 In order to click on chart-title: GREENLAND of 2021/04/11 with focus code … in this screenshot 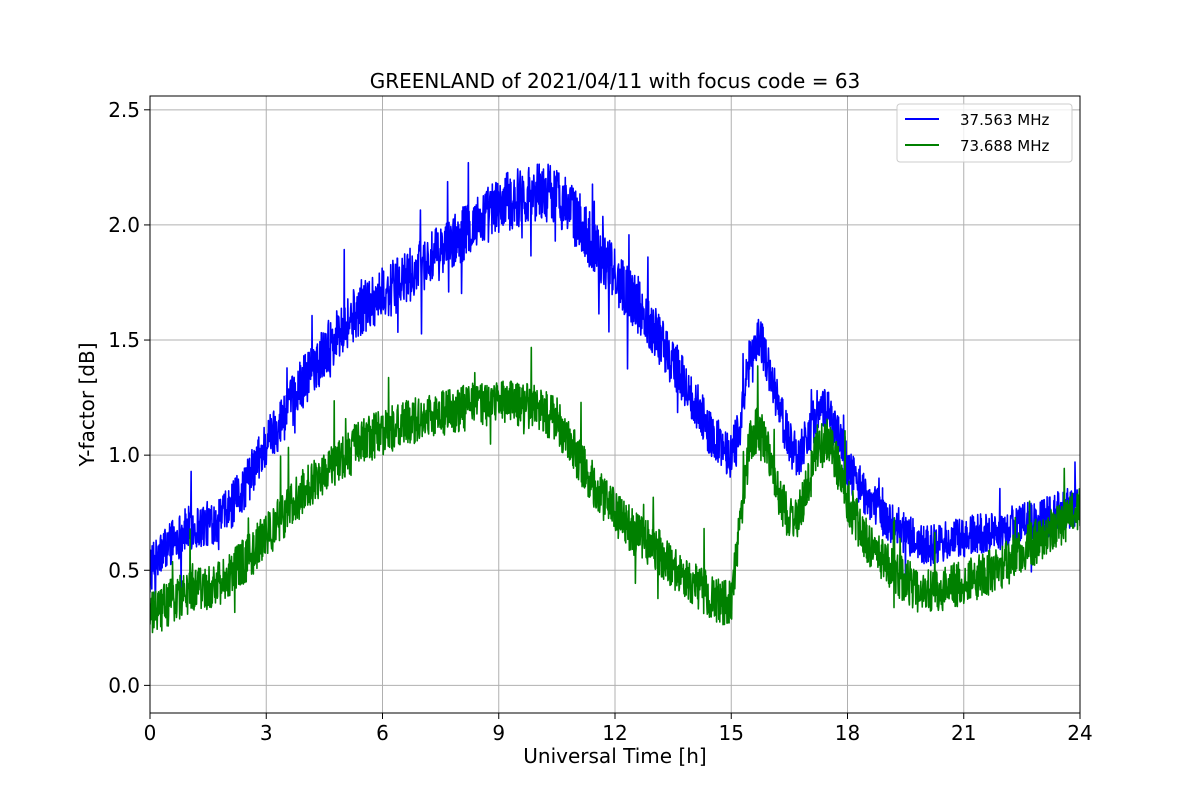, I will do `click(615, 81)`.